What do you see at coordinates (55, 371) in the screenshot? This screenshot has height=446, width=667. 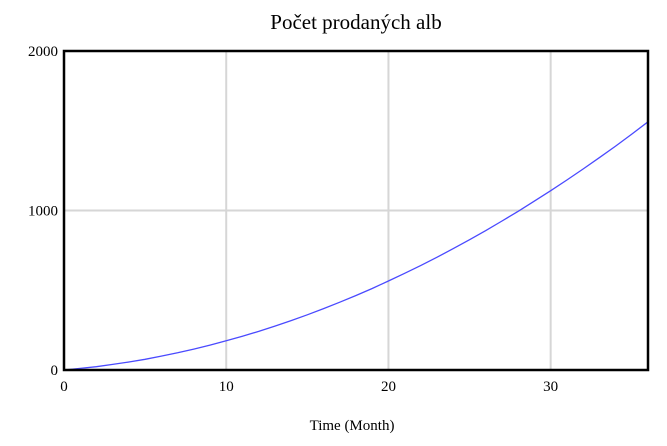 I see `y-tick-label: 0` at bounding box center [55, 371].